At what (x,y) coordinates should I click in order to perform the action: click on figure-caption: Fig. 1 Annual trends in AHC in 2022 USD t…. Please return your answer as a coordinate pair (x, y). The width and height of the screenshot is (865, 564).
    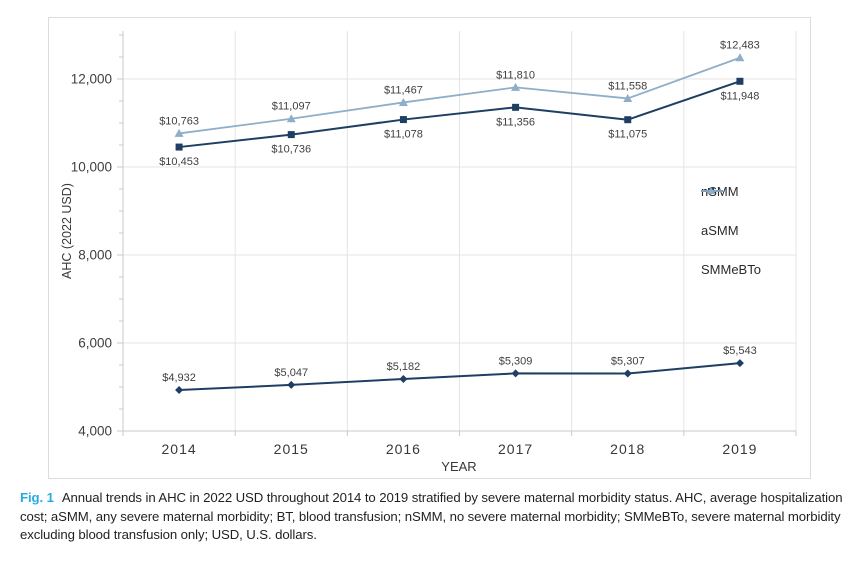
    Looking at the image, I should click on (432, 517).